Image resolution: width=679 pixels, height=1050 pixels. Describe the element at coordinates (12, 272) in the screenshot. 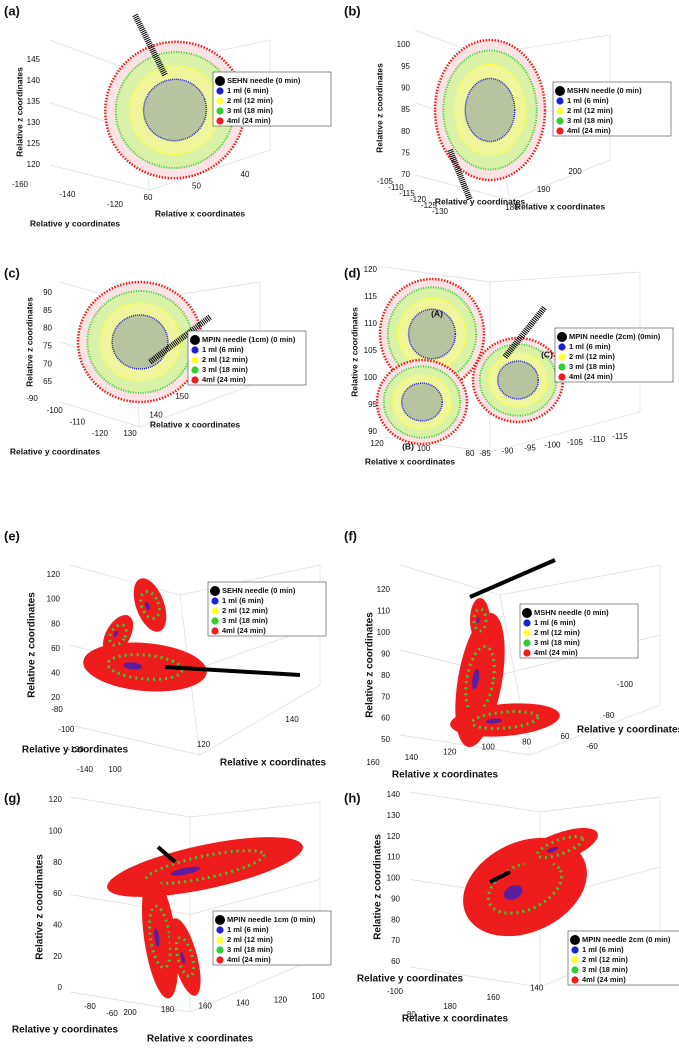

I see `panel-label: (c)` at that location.